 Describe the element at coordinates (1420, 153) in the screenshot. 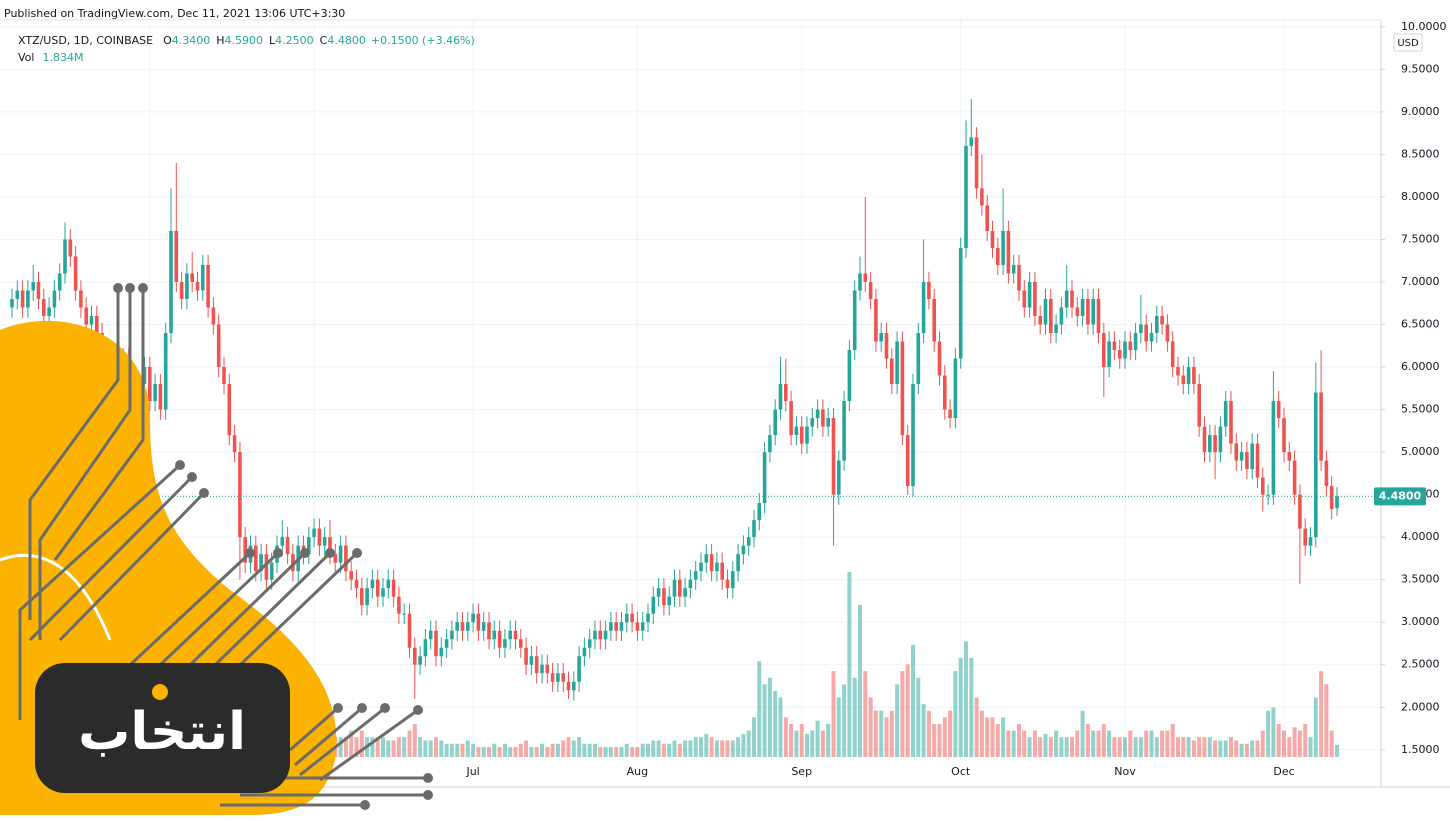

I see `y-tick-label: 8.5000` at that location.